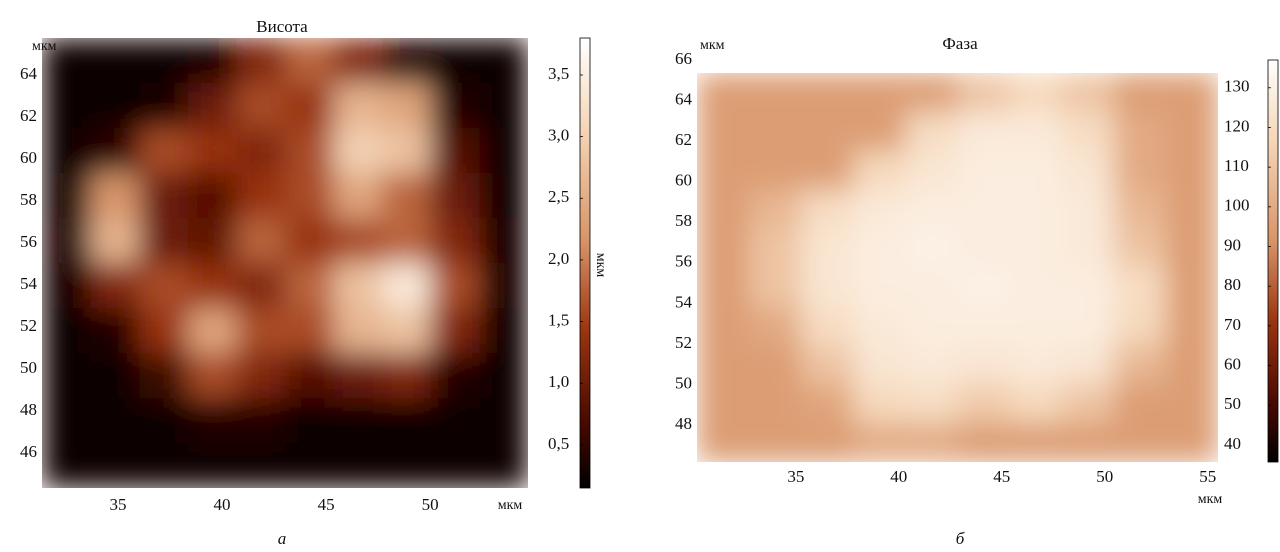  I want to click on y-tick-label: 48, so click(28, 409).